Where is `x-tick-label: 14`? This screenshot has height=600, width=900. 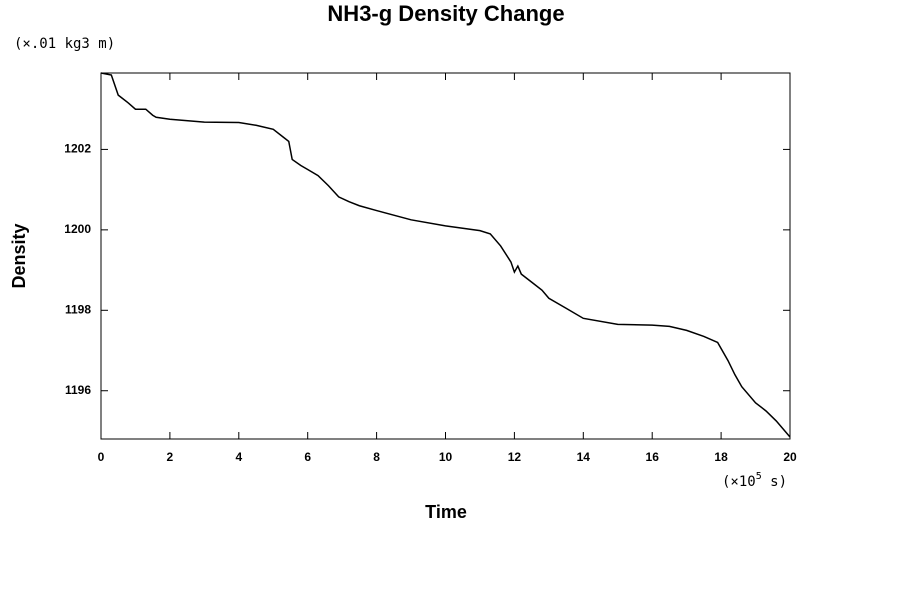 x-tick-label: 14 is located at coordinates (584, 457).